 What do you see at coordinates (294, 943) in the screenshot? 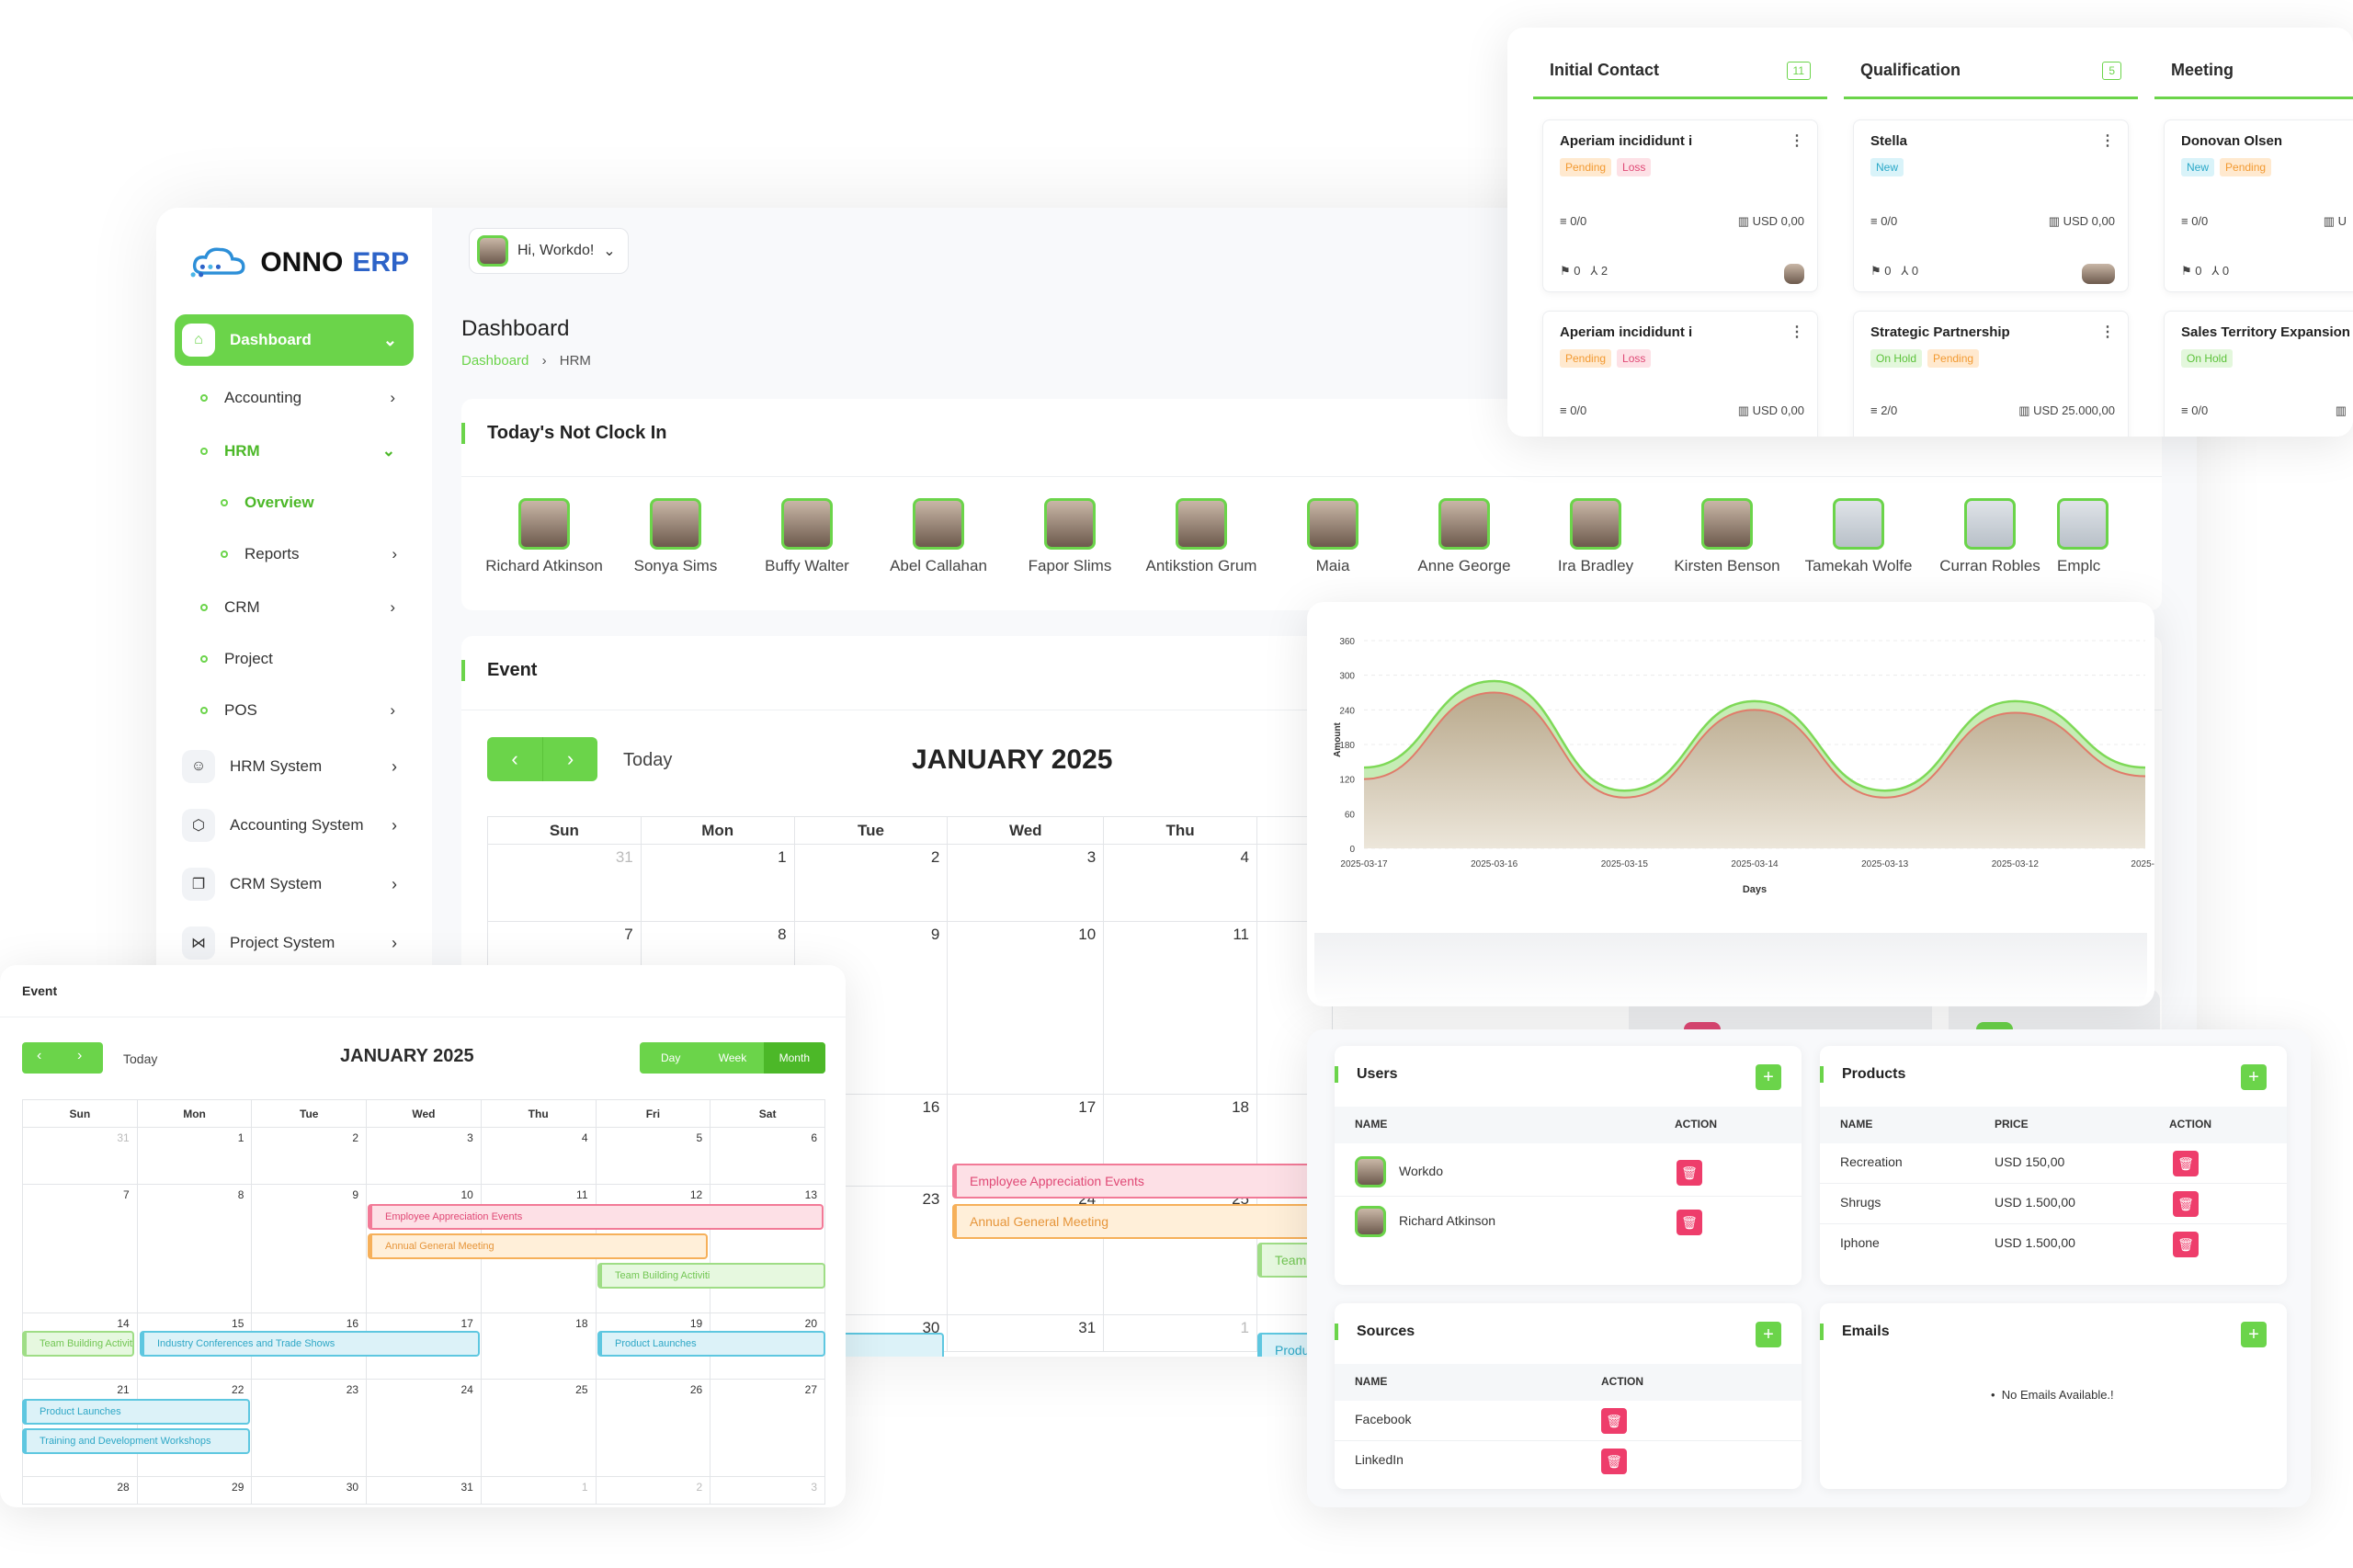
I see `sidebar-item-project-system: ⋈ Project System ›` at bounding box center [294, 943].